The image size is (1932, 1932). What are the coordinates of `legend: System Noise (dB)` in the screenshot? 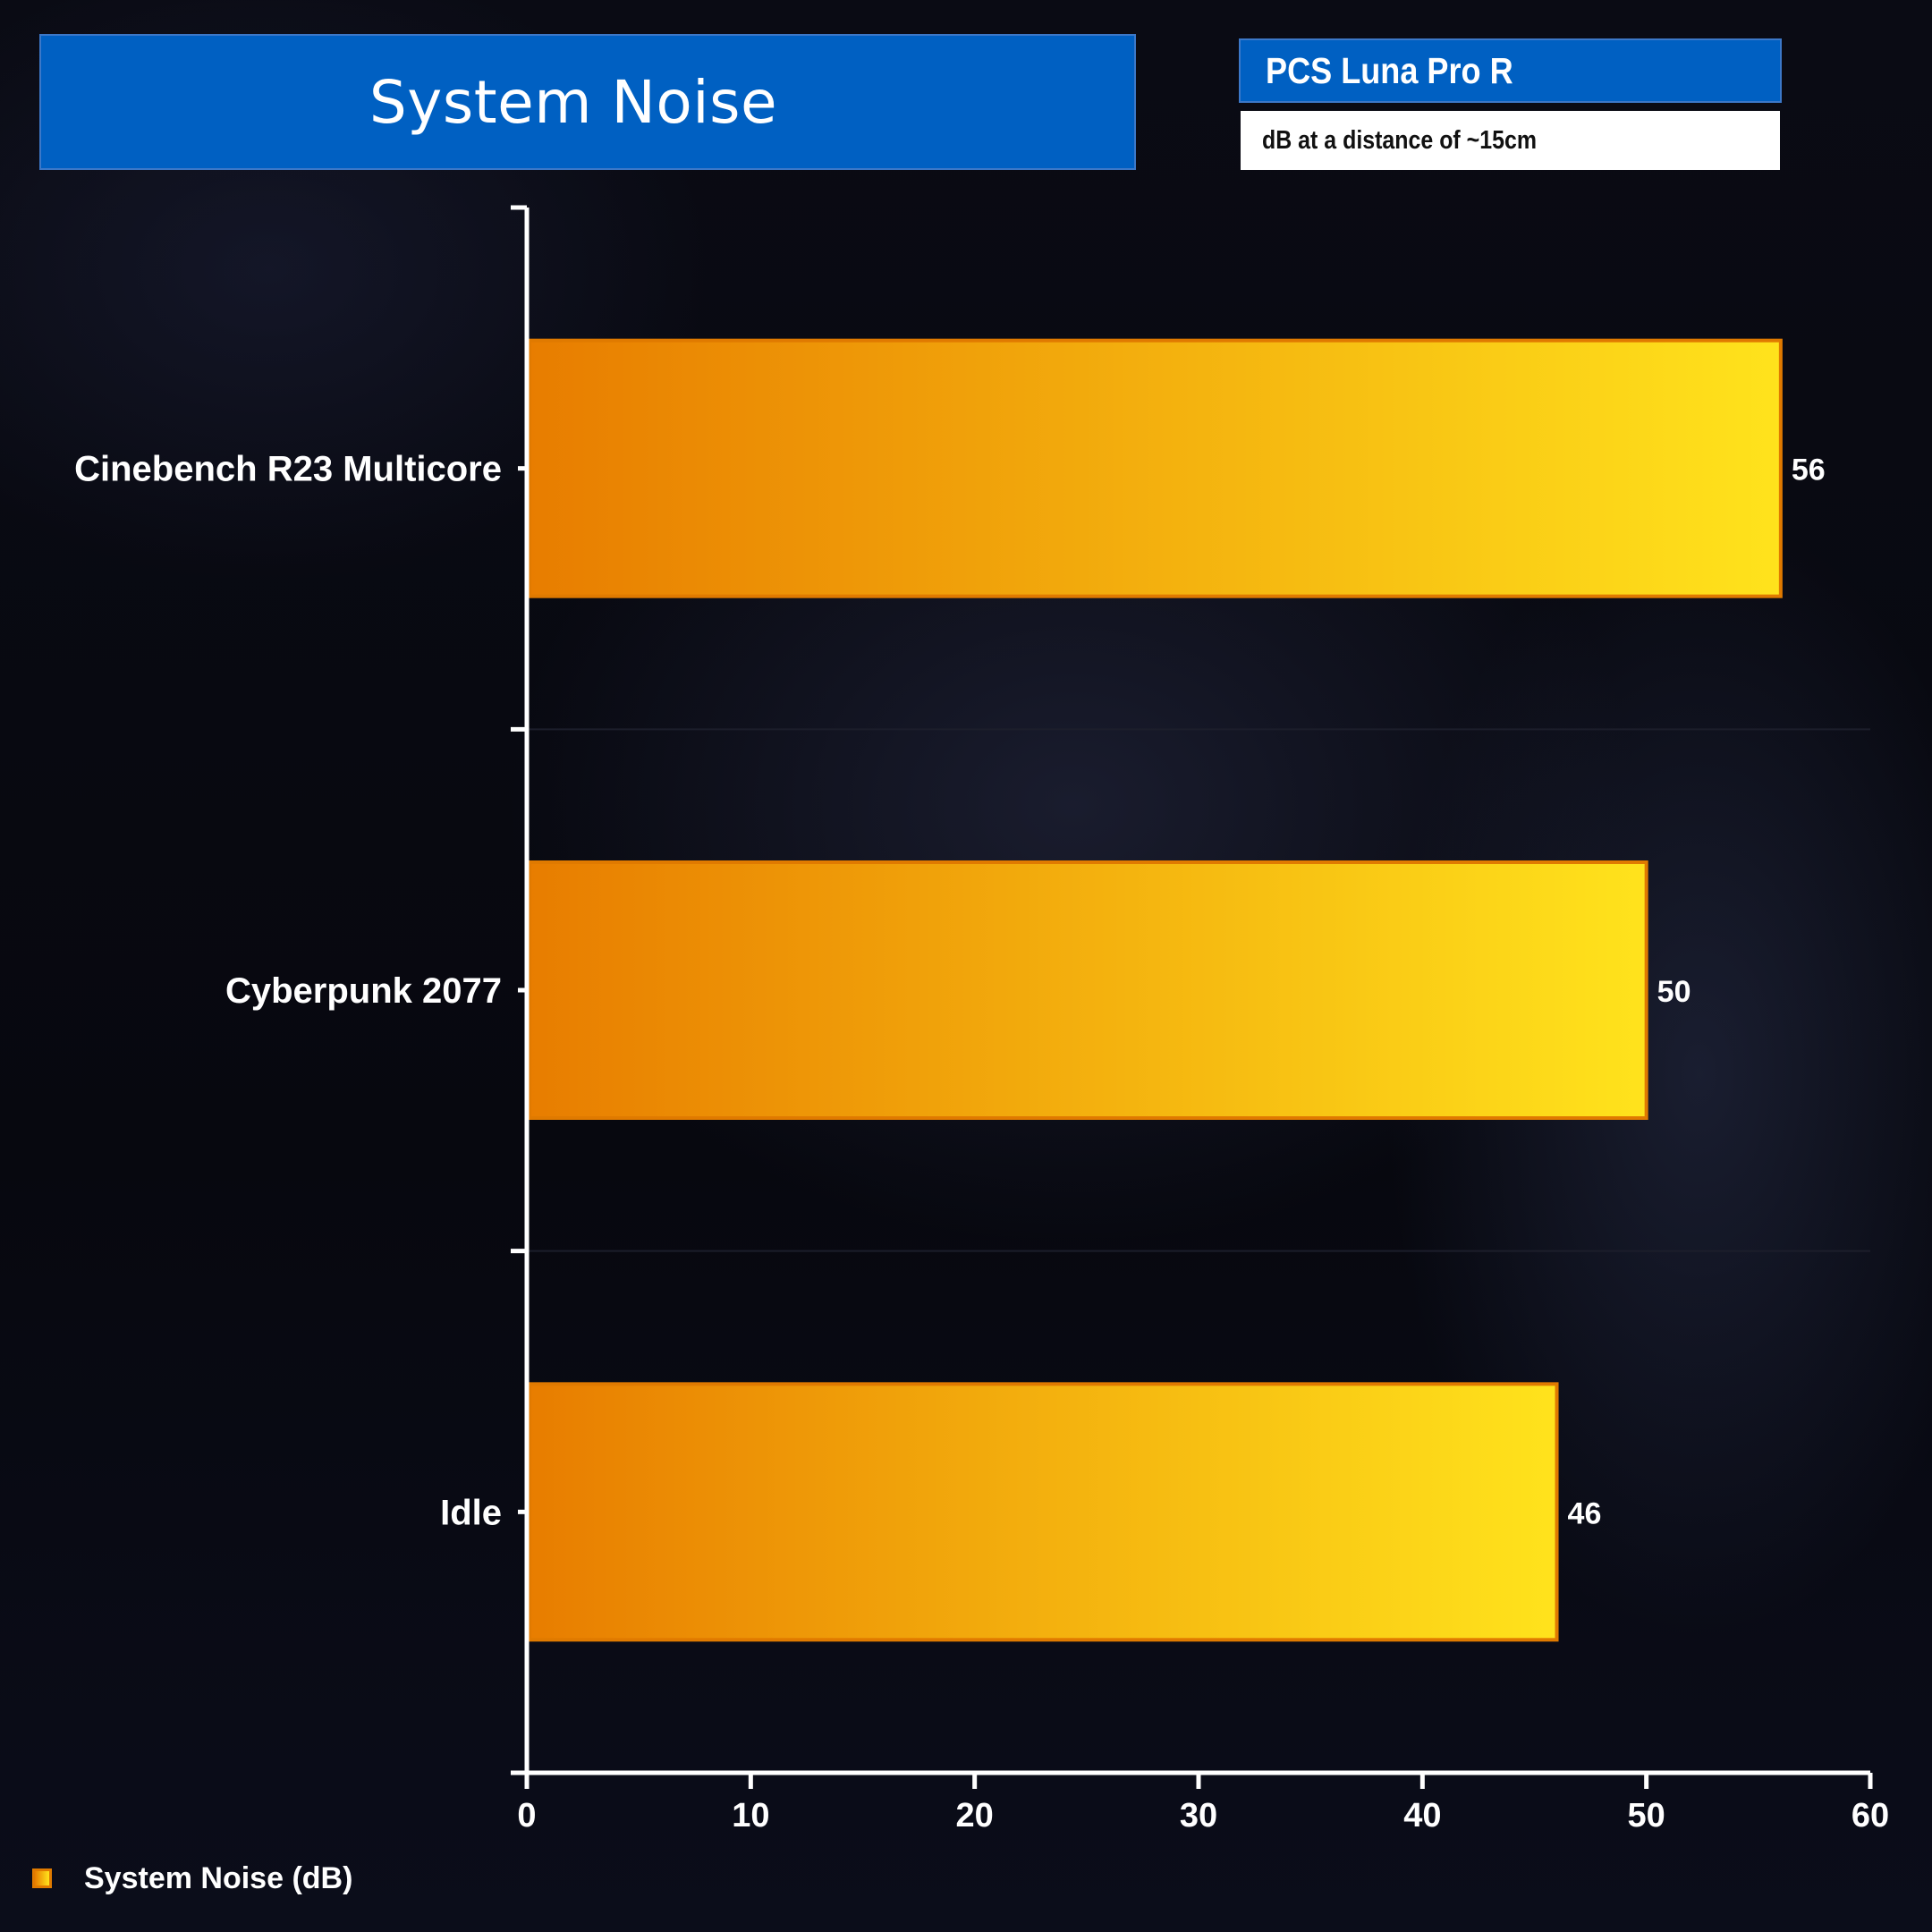 It's located at (192, 1878).